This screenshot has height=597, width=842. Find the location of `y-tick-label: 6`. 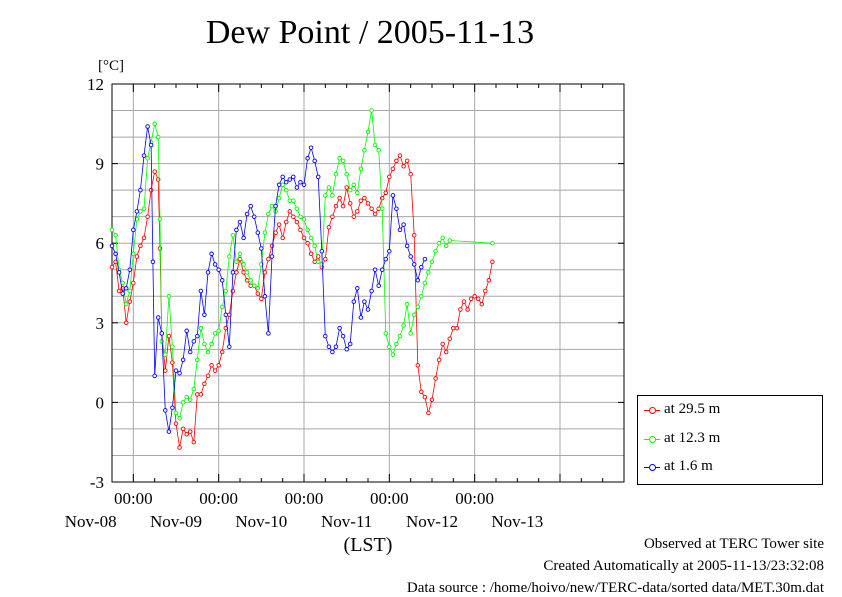

y-tick-label: 6 is located at coordinates (100, 243).